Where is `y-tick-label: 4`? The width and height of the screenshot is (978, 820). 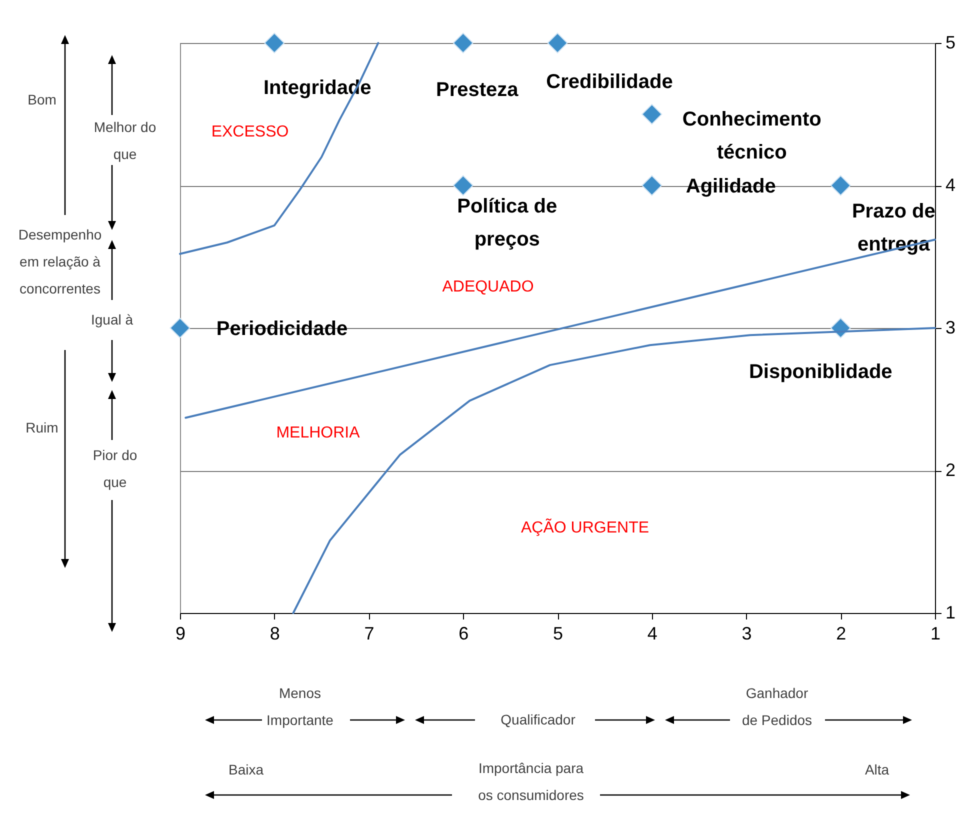 y-tick-label: 4 is located at coordinates (951, 185).